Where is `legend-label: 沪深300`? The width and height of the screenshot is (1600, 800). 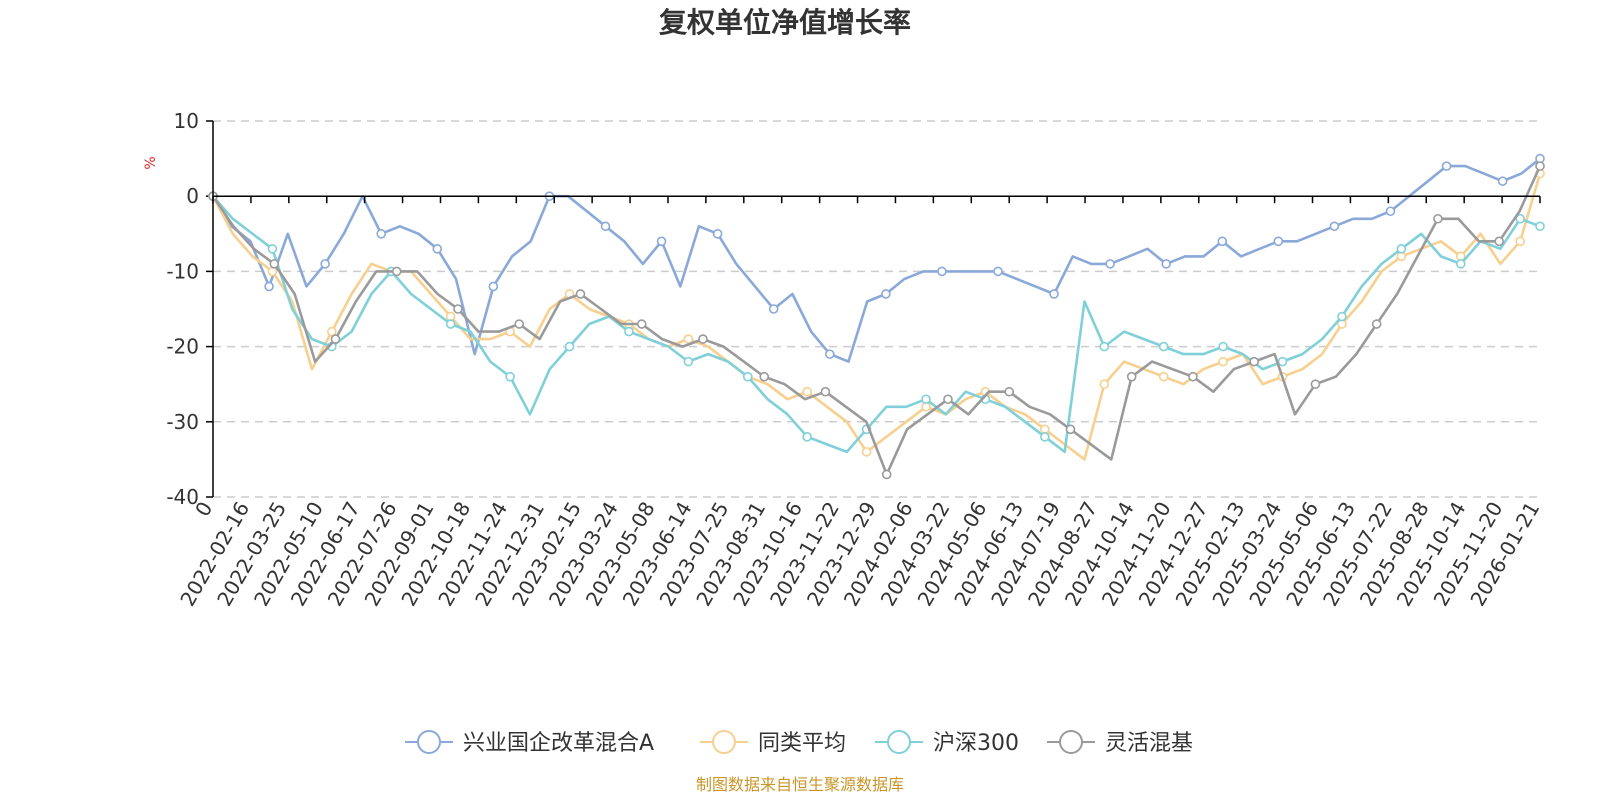 legend-label: 沪深300 is located at coordinates (976, 743).